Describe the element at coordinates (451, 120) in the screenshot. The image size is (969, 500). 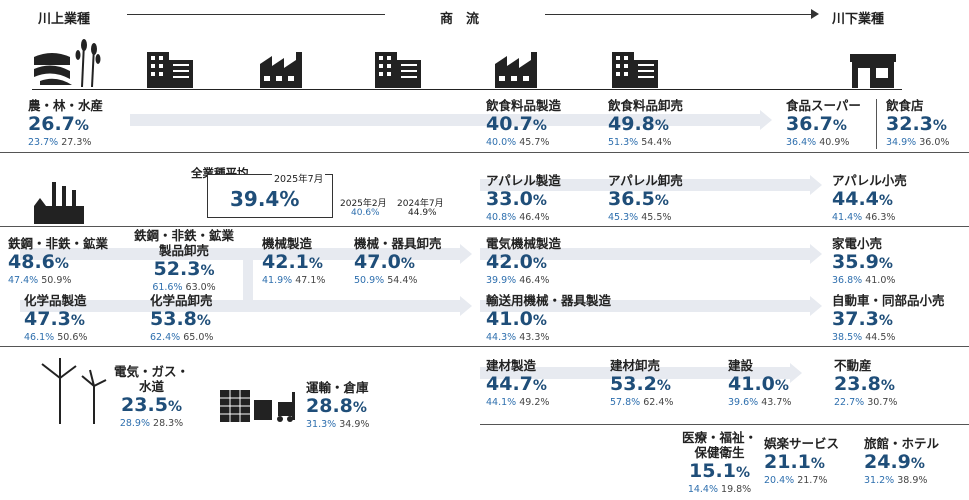
I see `flow-arrow-food` at that location.